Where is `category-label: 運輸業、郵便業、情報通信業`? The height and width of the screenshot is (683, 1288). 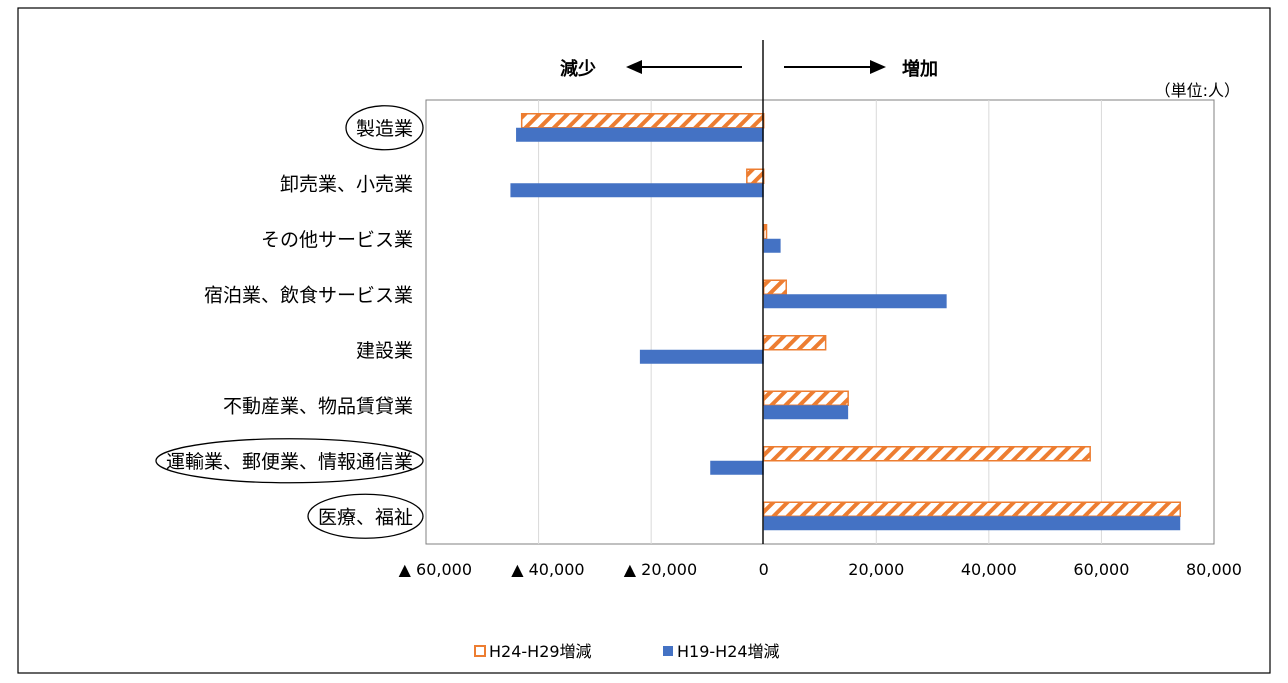
category-label: 運輸業、郵便業、情報通信業 is located at coordinates (289, 462).